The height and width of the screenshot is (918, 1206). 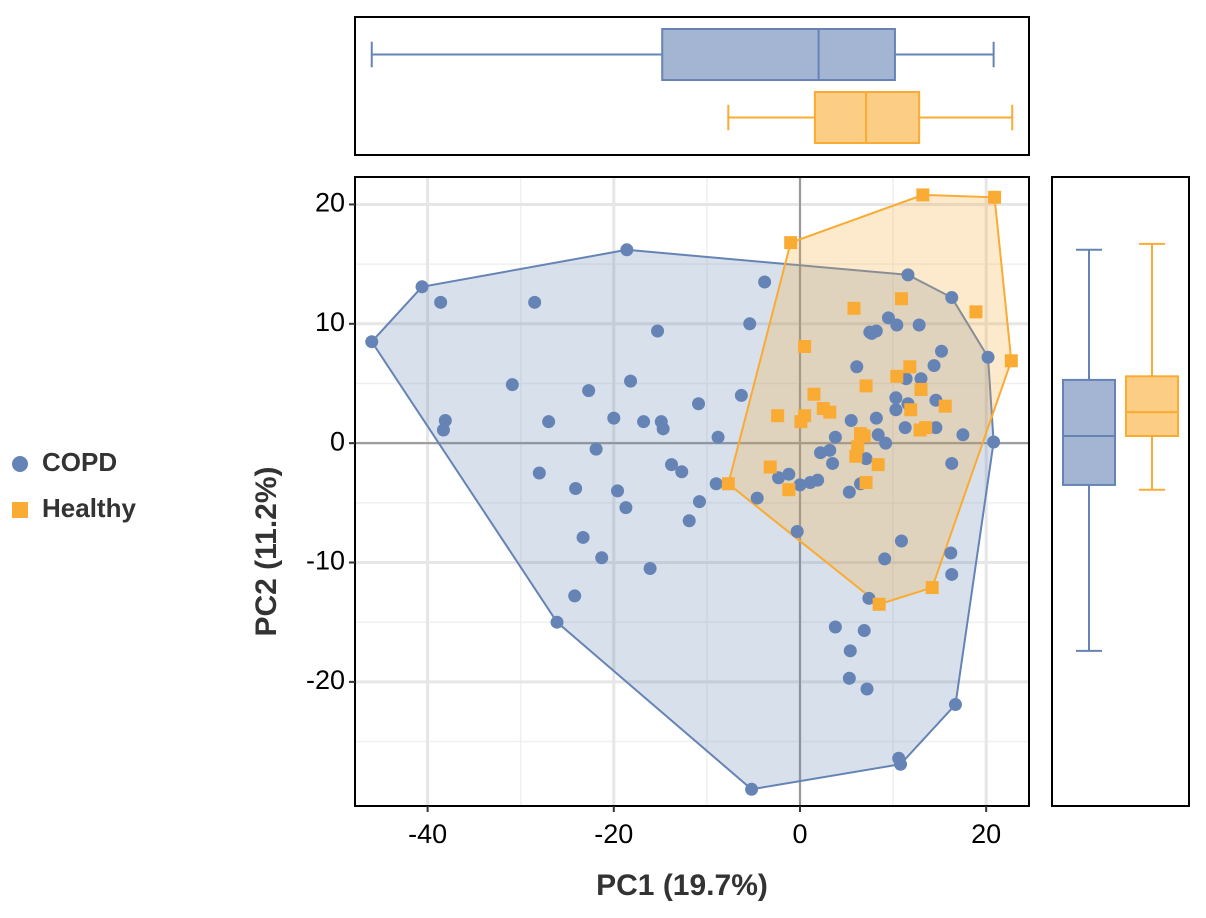 I want to click on x-tick-label: 0, so click(x=799, y=834).